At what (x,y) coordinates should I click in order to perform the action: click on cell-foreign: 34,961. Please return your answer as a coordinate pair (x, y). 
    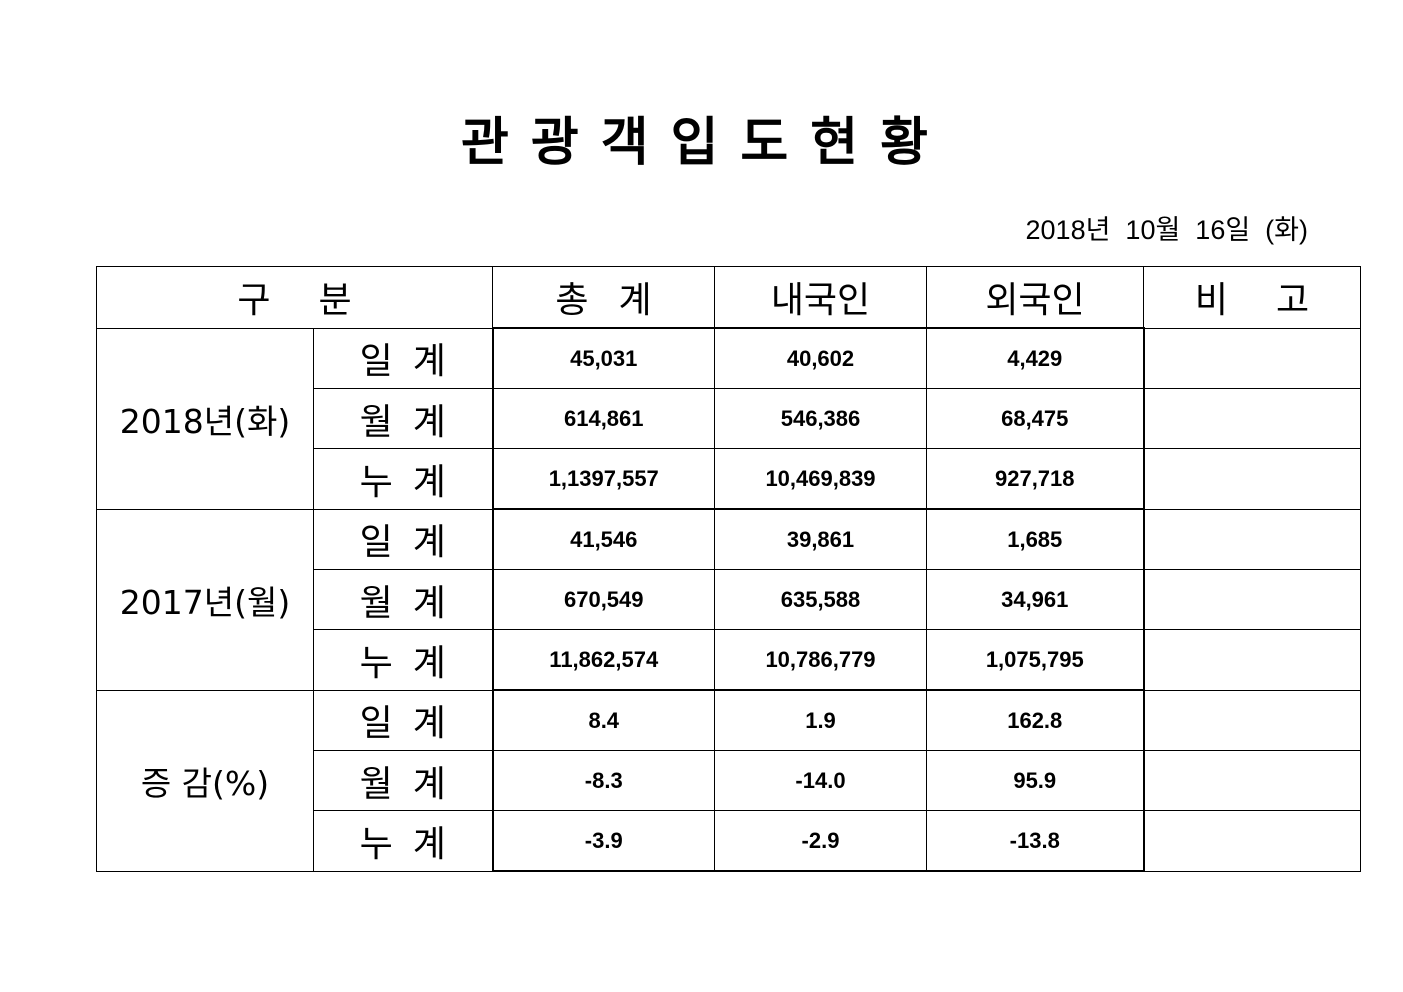
    Looking at the image, I should click on (1035, 599).